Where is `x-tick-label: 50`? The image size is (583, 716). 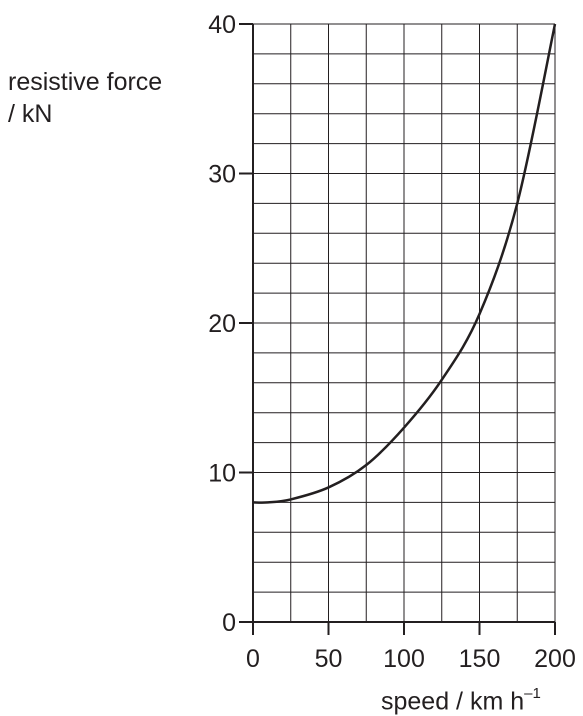 x-tick-label: 50 is located at coordinates (329, 659).